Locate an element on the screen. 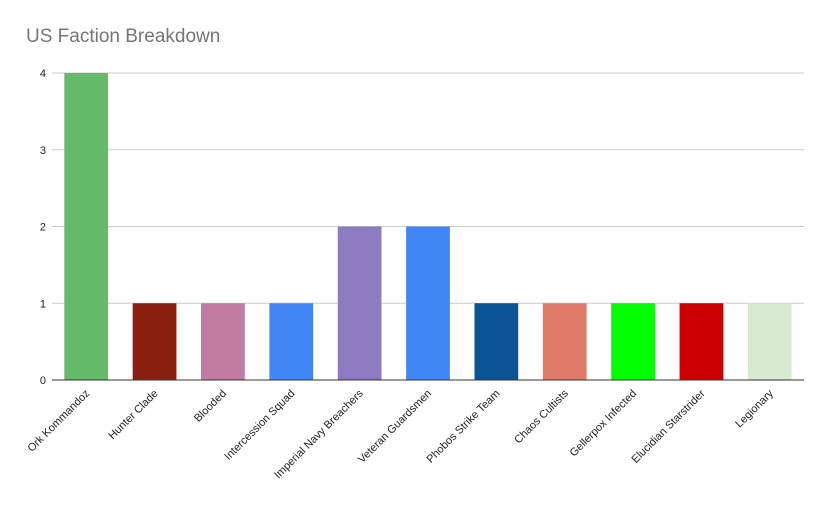  bar-chaos-cultists is located at coordinates (564, 341).